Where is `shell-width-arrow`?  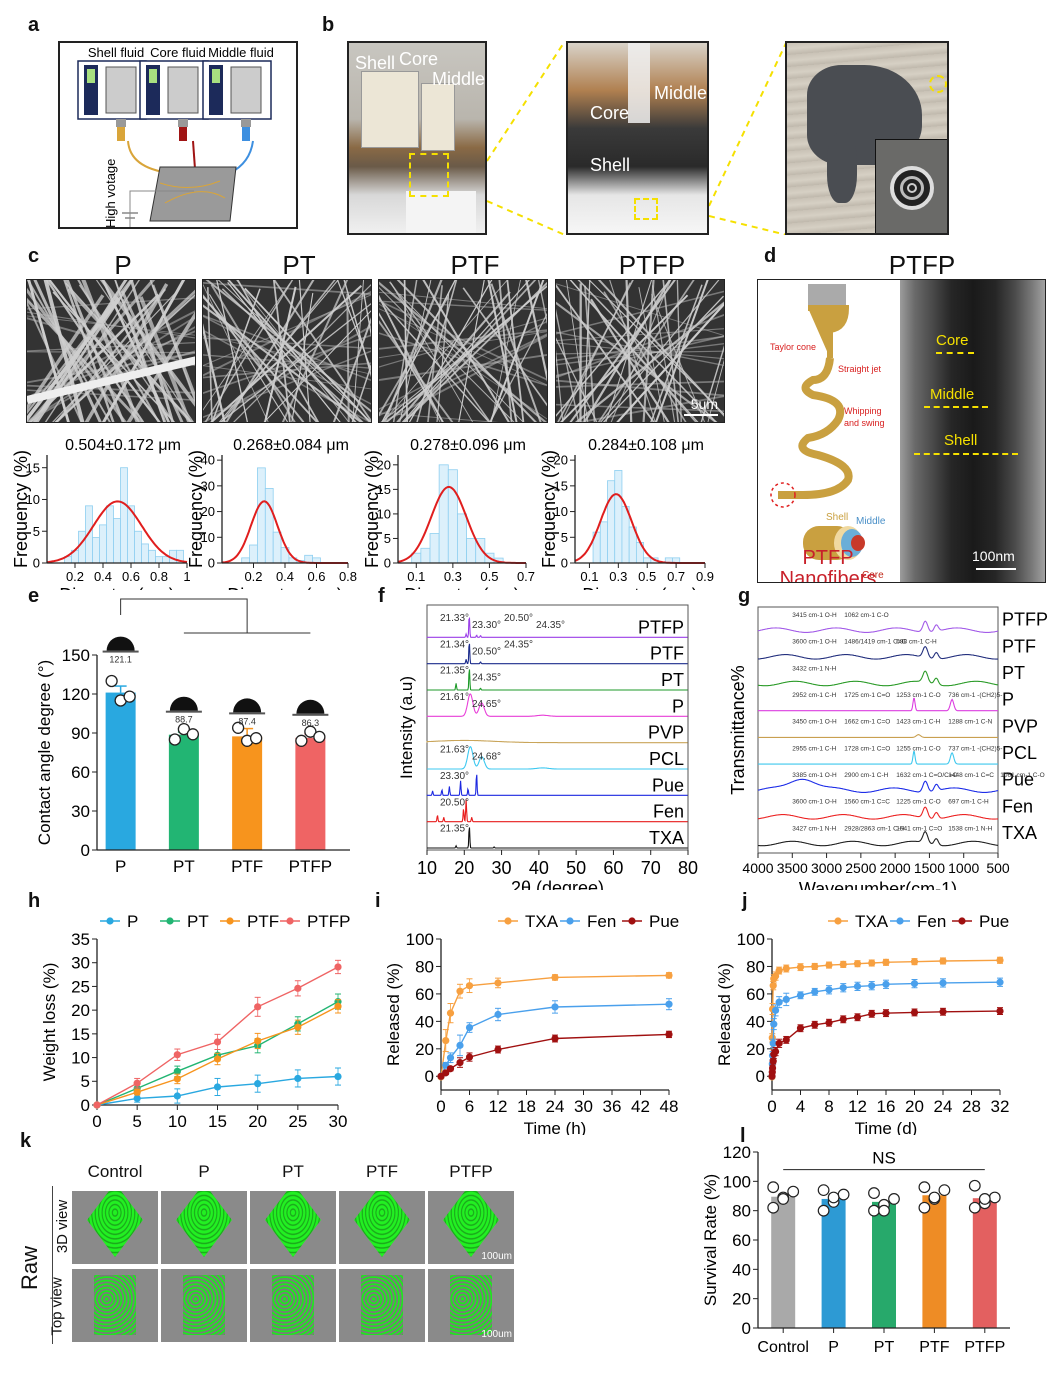 shell-width-arrow is located at coordinates (966, 454).